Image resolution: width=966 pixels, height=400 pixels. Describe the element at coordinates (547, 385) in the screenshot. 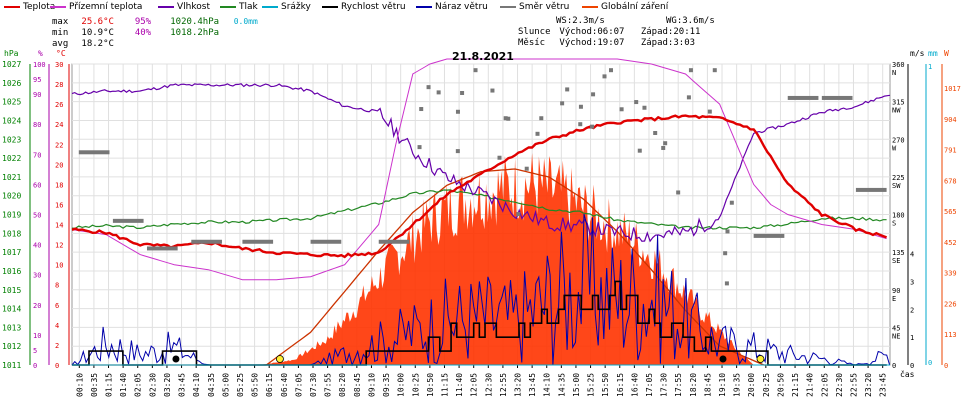

I see `x-tick-label: 14:10` at that location.